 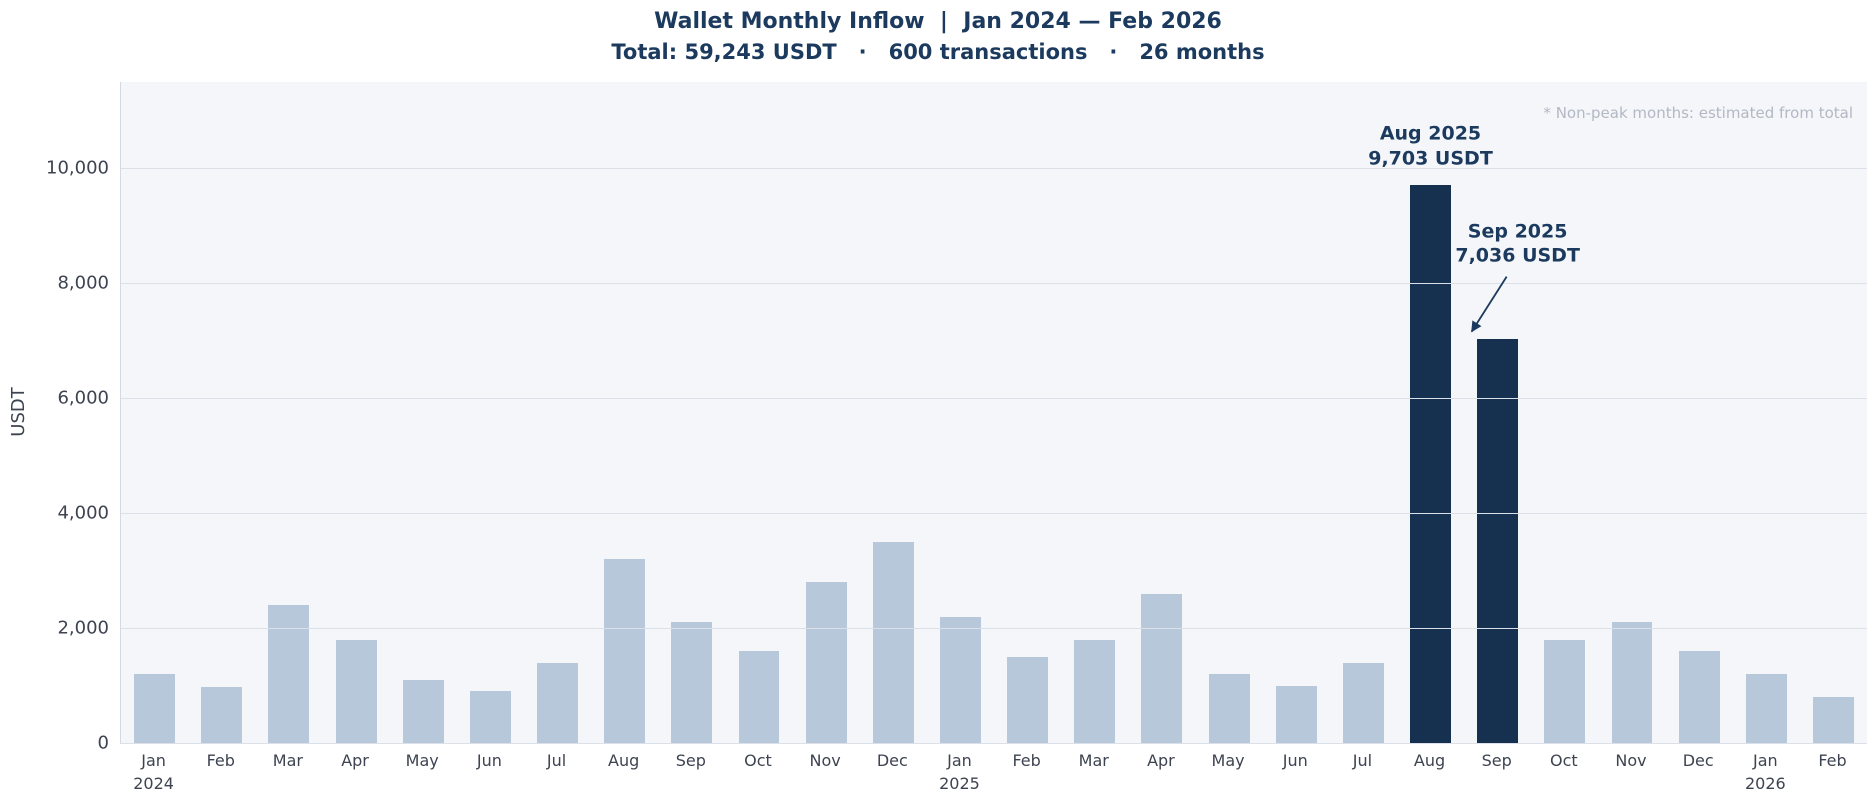 I want to click on x-axis-label-jan-2025: Jan 2025, so click(x=959, y=772).